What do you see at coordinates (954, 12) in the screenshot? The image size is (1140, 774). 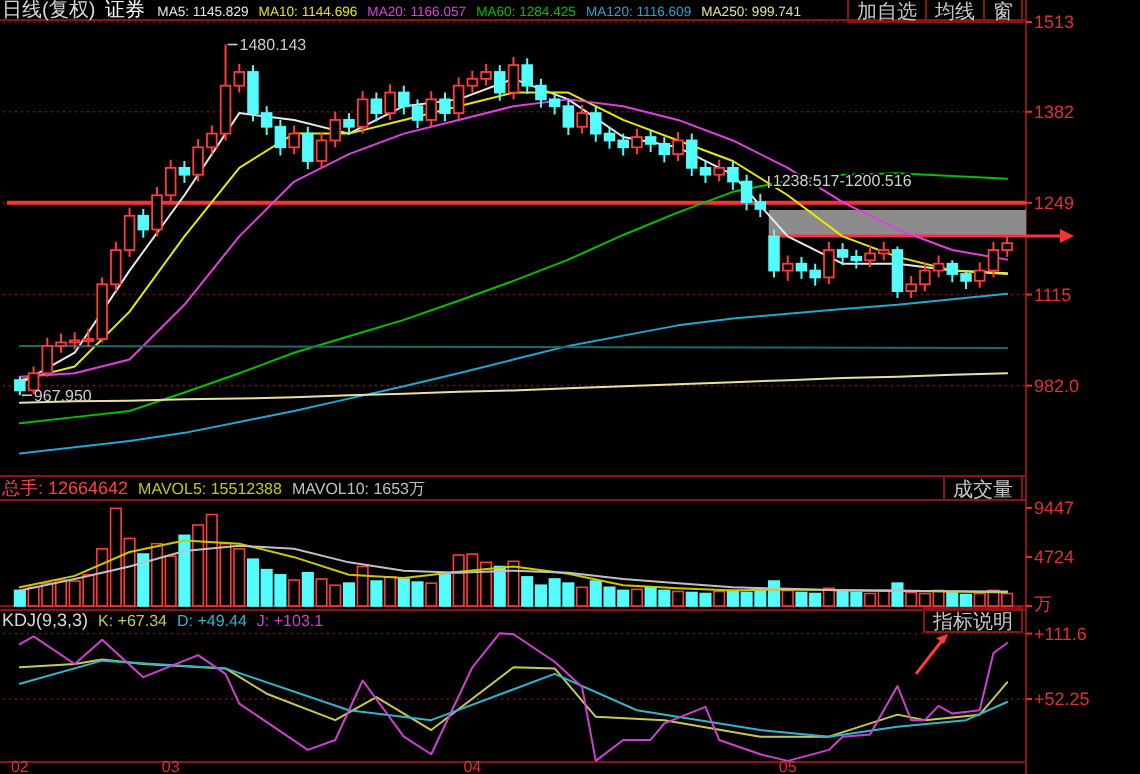 I see `annotation: 均线` at bounding box center [954, 12].